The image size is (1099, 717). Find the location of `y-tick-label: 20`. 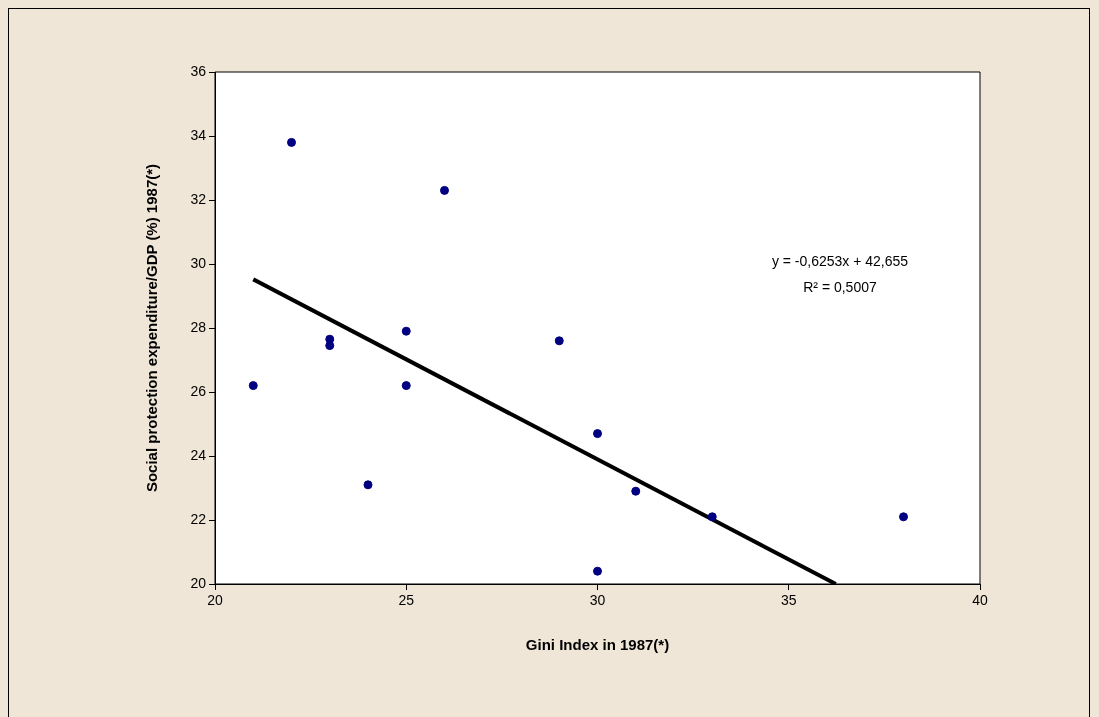

y-tick-label: 20 is located at coordinates (198, 582).